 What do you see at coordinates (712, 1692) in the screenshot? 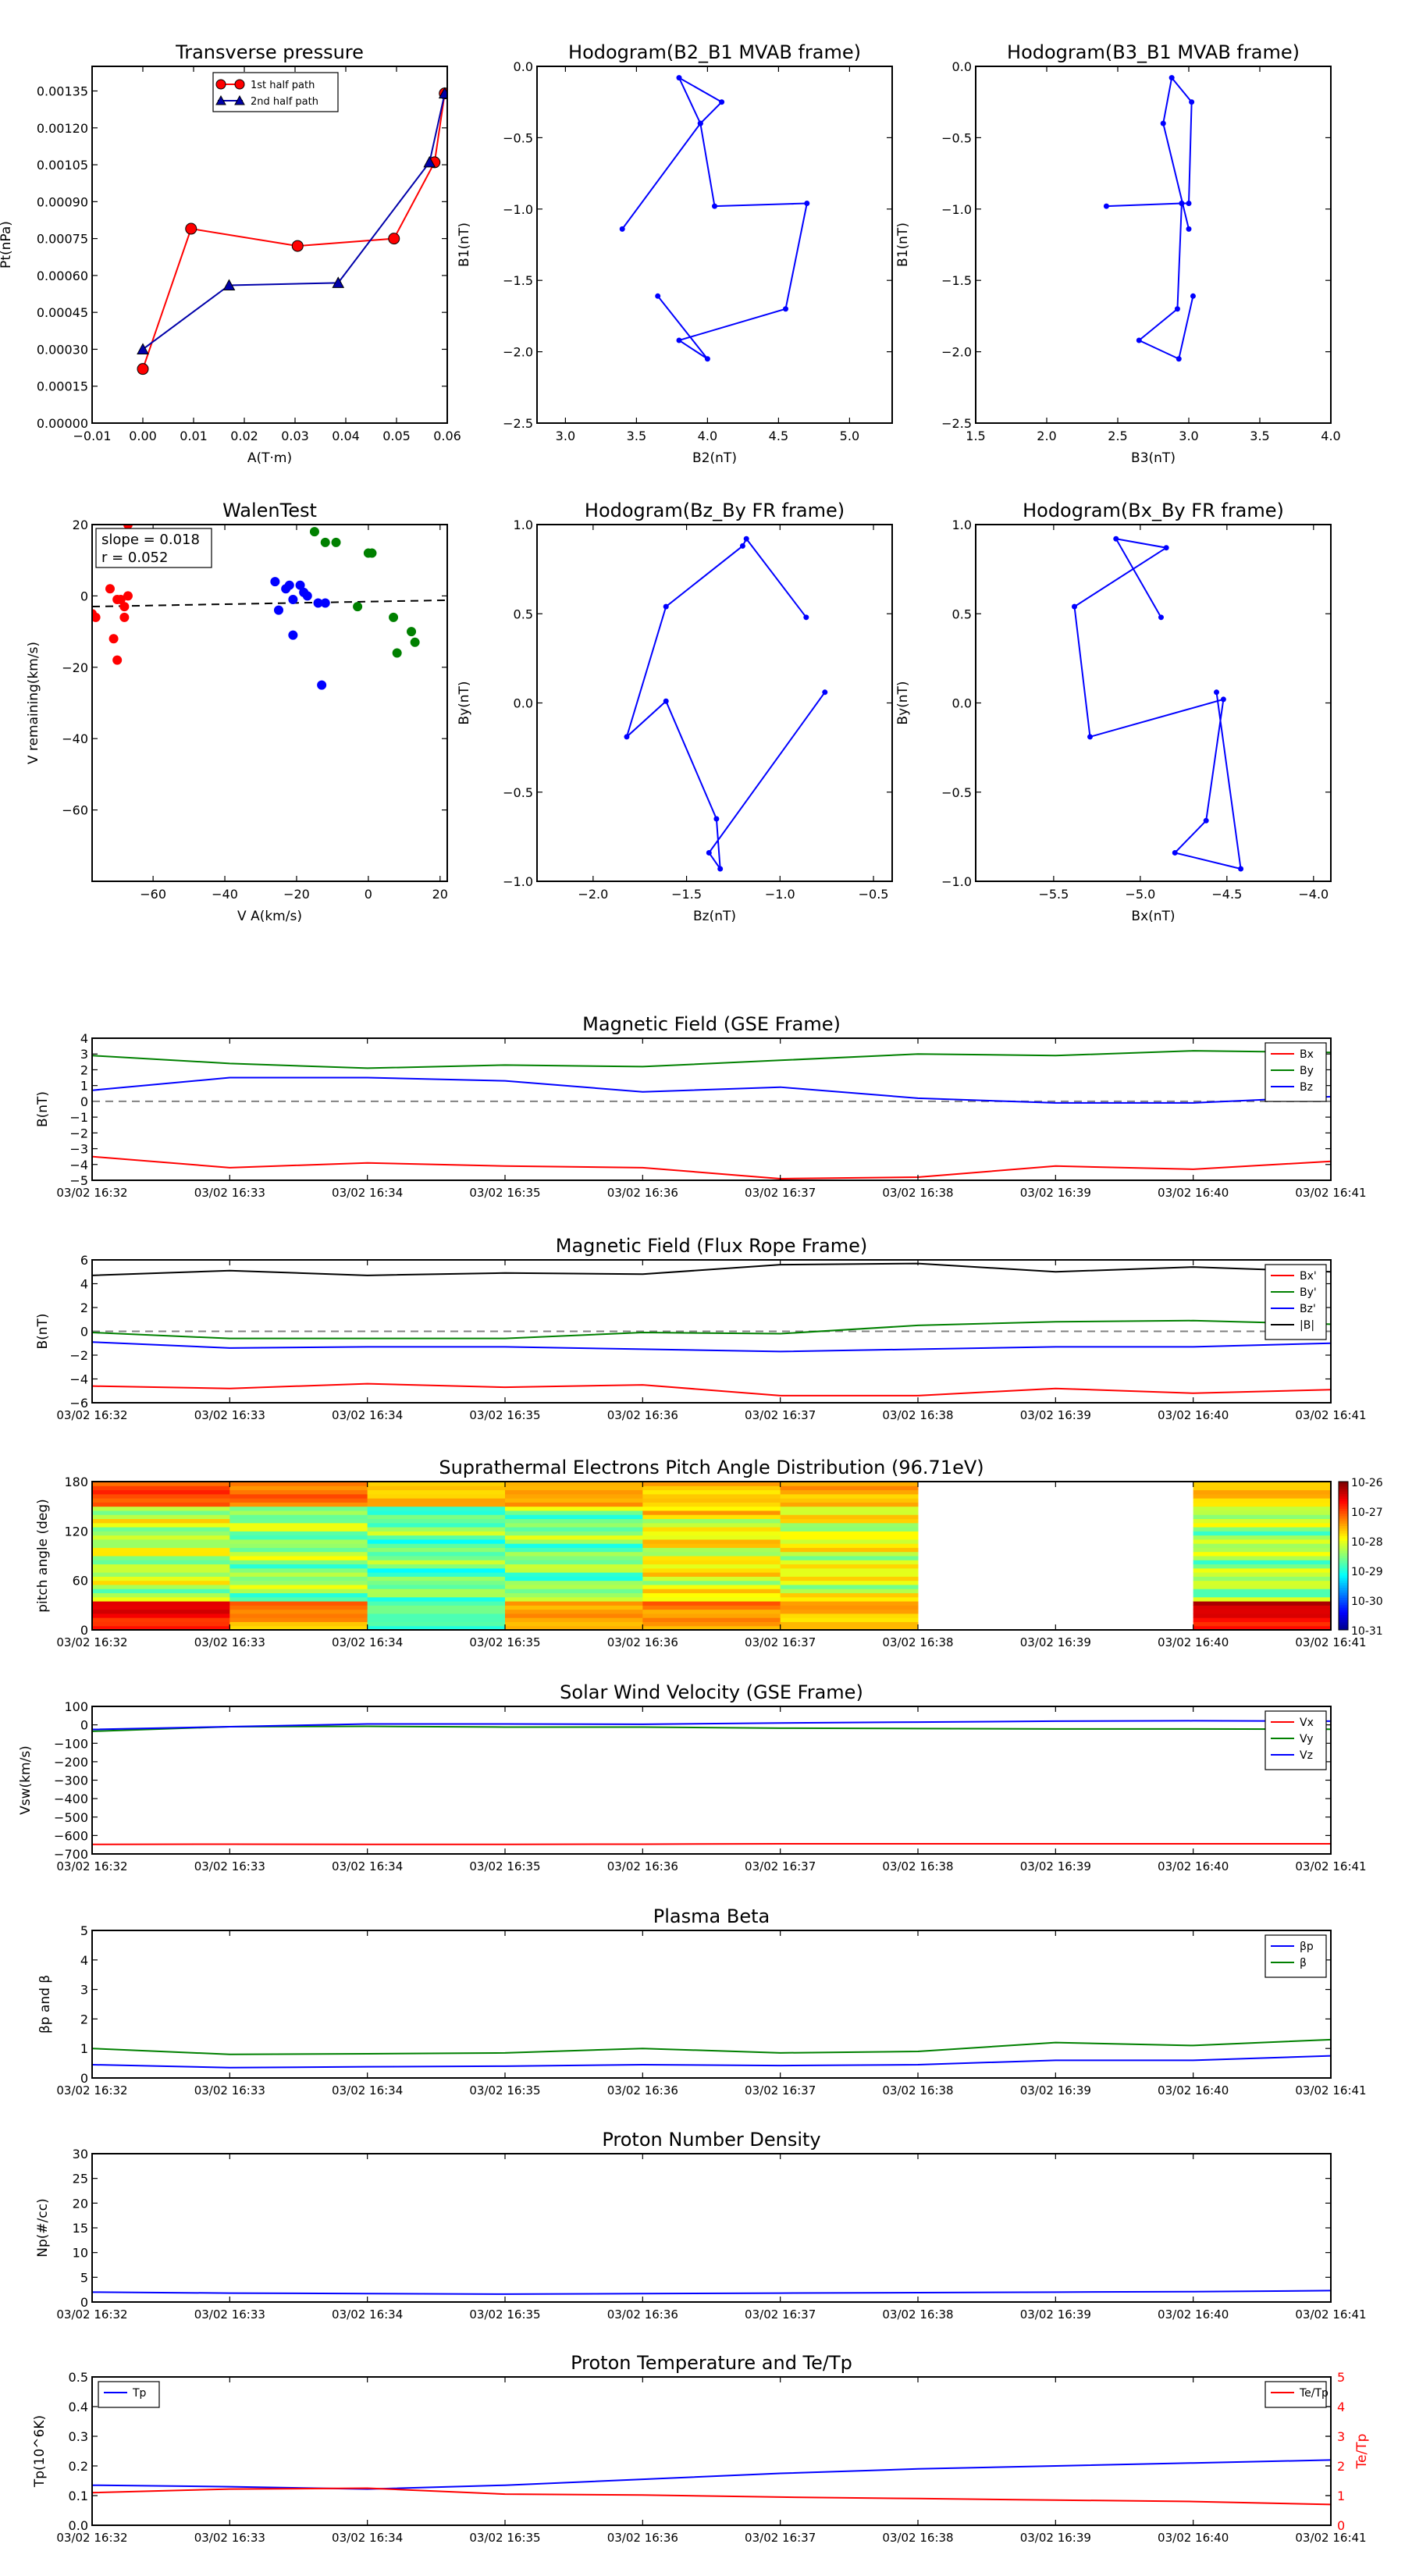
I see `panel-title: Solar Wind Velocity (GSE Frame)` at bounding box center [712, 1692].